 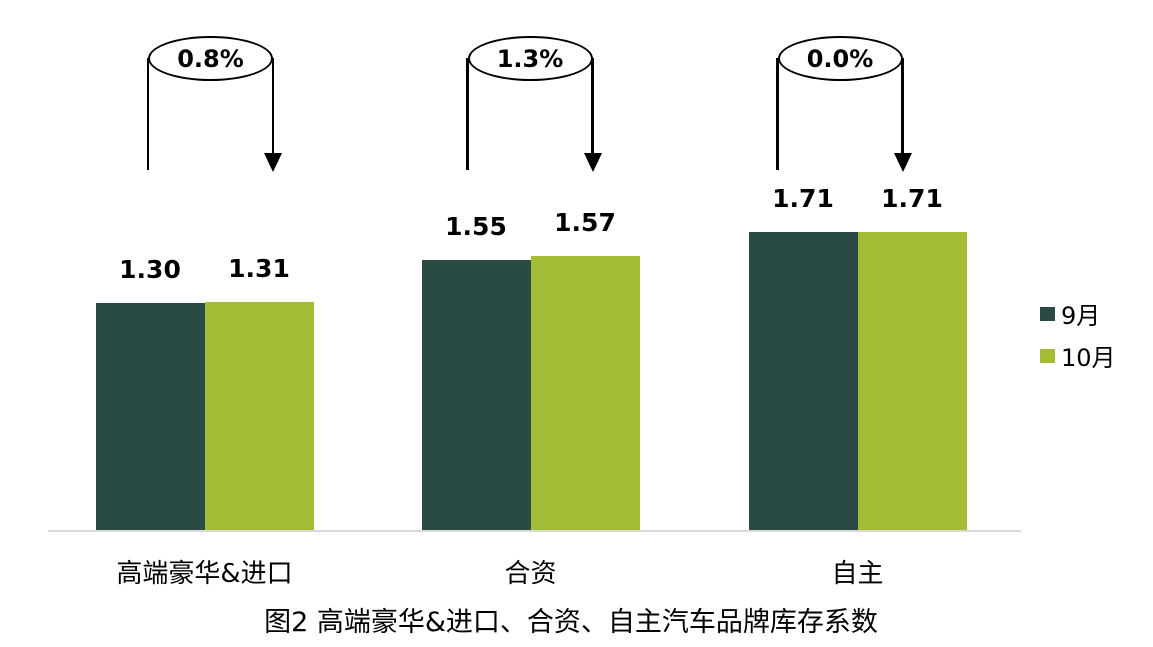 I want to click on category-label: 合资, so click(x=530, y=574).